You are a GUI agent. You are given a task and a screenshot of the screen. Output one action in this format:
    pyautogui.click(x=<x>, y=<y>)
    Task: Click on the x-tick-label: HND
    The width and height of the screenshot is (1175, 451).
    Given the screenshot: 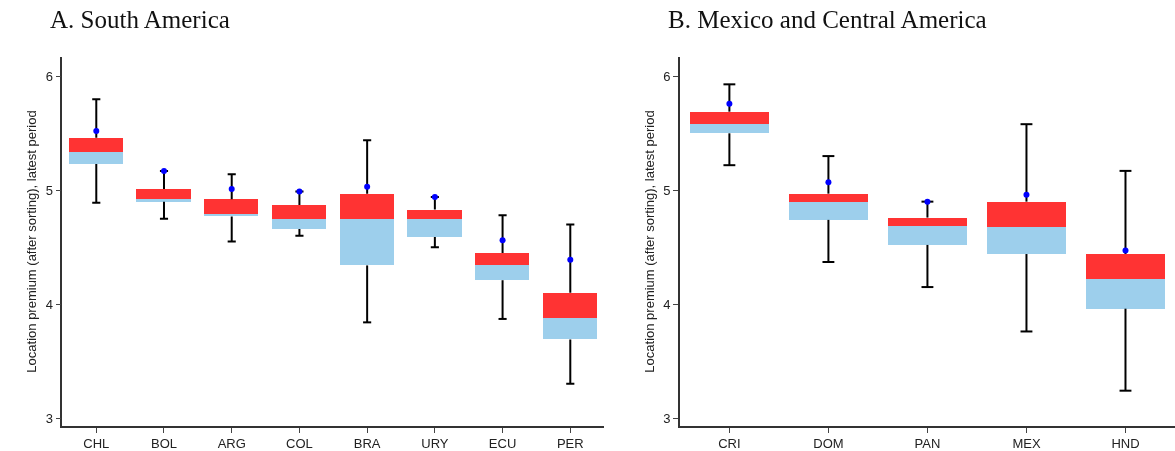 What is the action you would take?
    pyautogui.click(x=1125, y=443)
    